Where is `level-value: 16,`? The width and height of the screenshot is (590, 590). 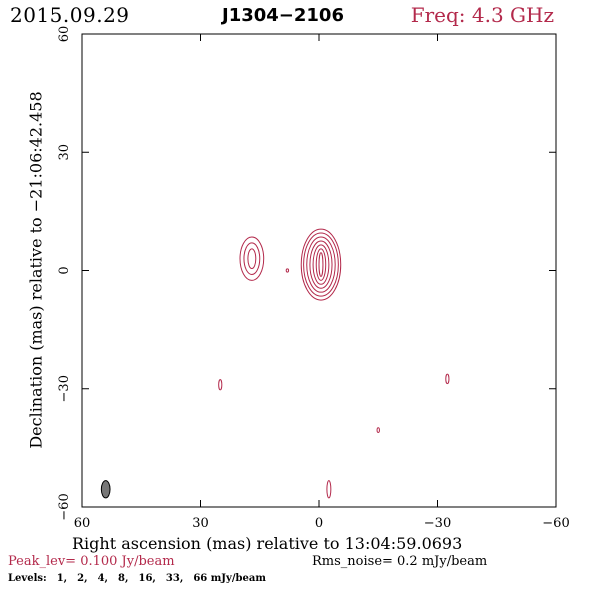
level-value: 16, is located at coordinates (147, 578).